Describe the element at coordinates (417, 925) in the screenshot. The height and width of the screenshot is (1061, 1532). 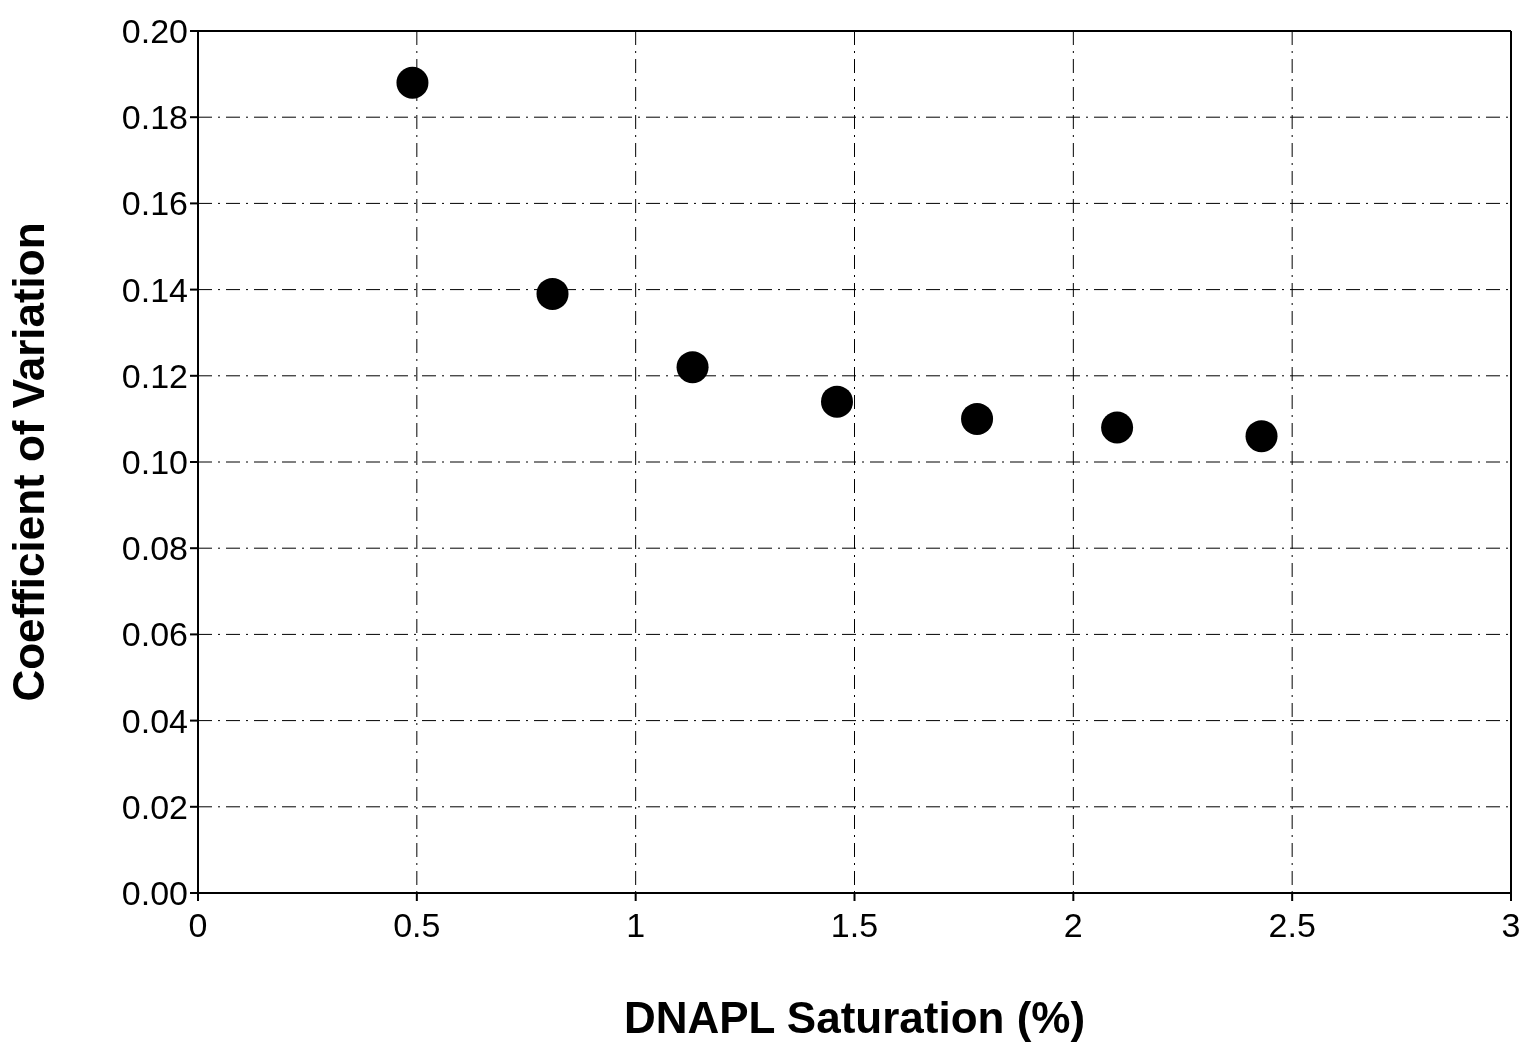
I see `x-tick-label: 0.5` at that location.